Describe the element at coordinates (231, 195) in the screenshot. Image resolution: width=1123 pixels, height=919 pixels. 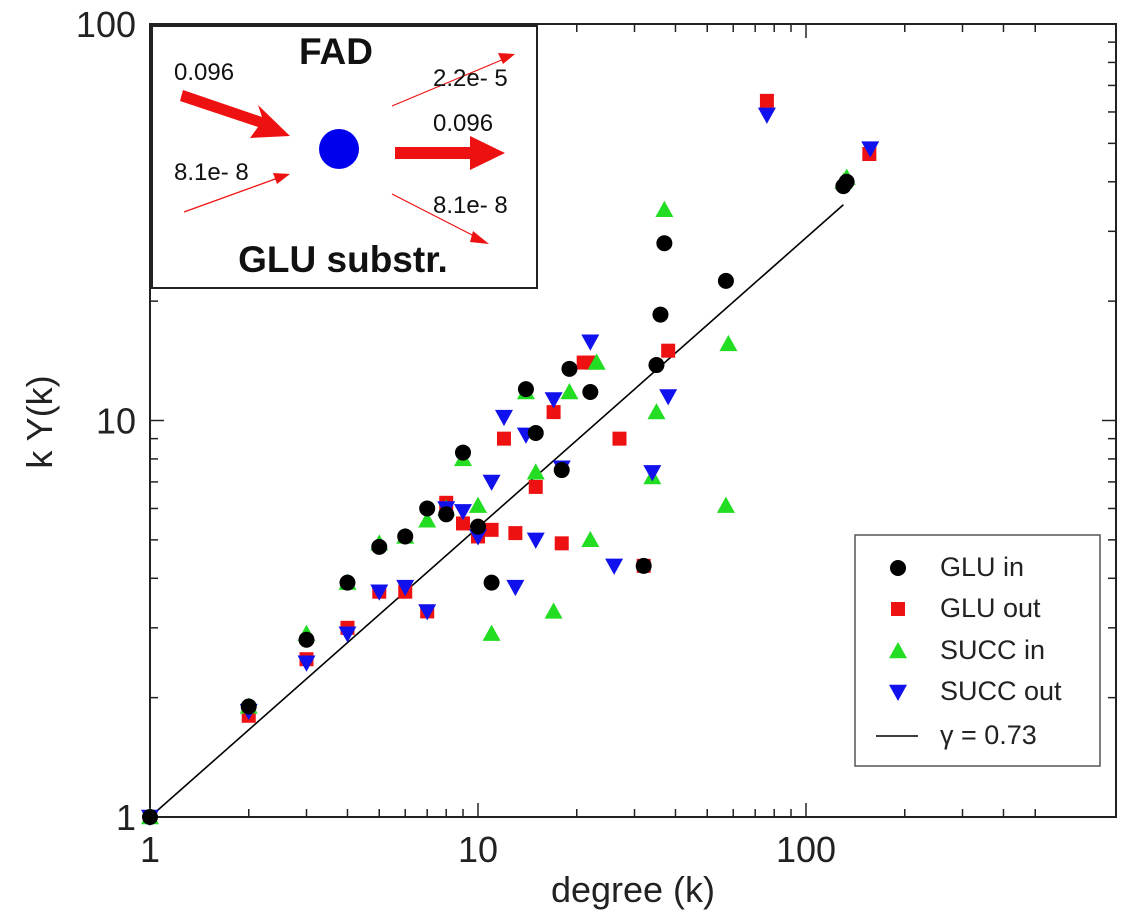
I see `inset-in-arrow-thin` at that location.